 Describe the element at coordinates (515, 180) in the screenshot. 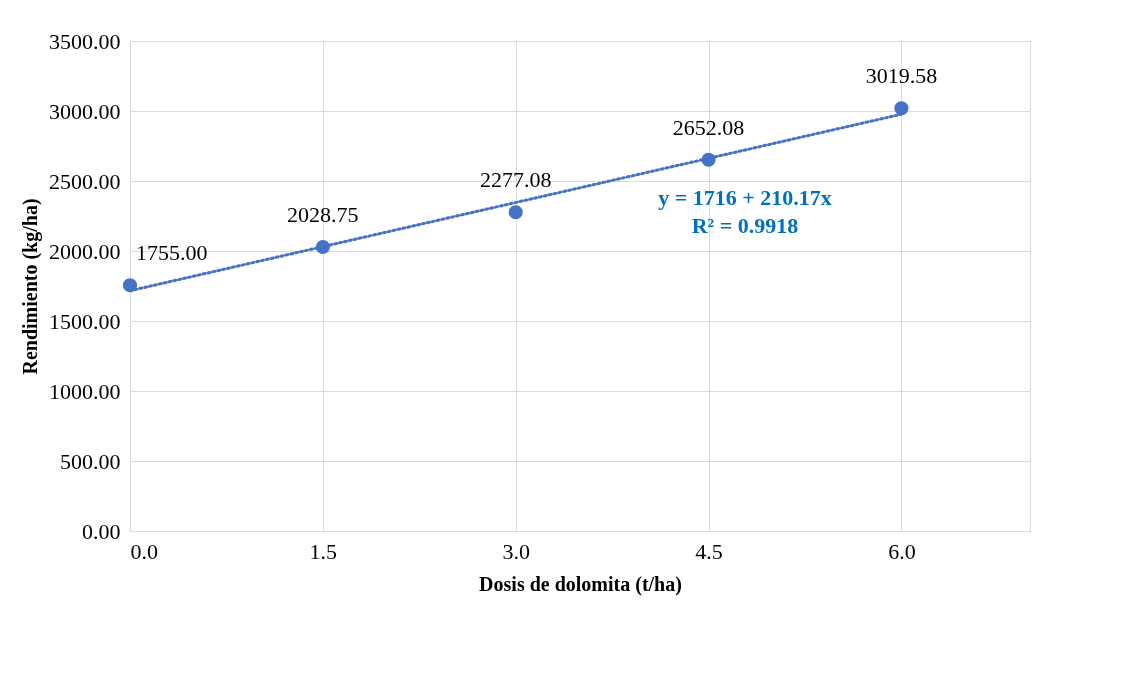

I see `data-label: 2277.08` at that location.